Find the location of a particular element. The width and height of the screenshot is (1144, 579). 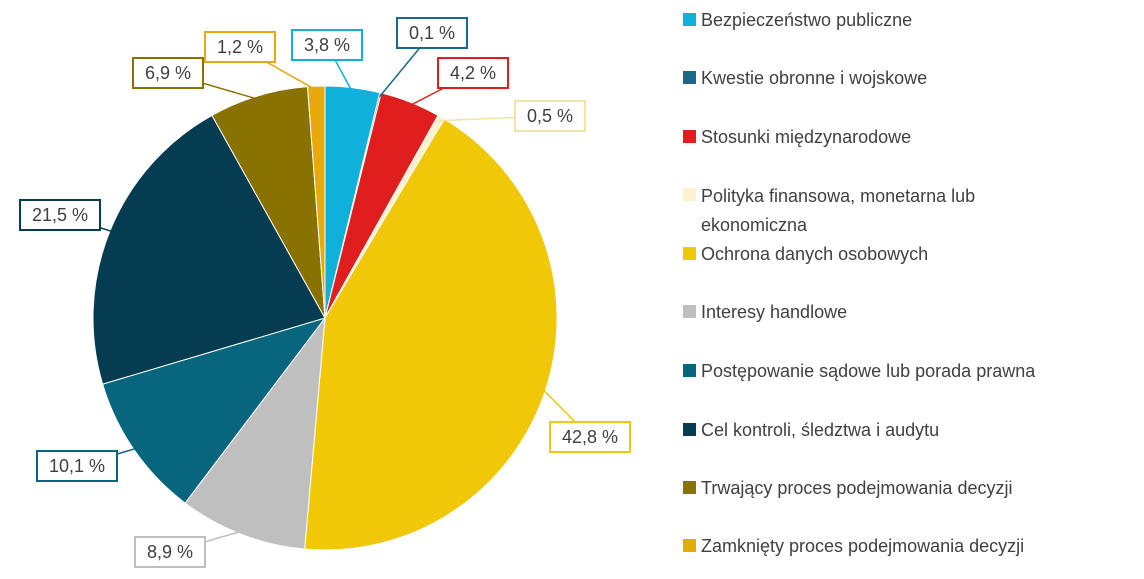

legend-label: Stosunki międzynarodowe is located at coordinates (806, 137).